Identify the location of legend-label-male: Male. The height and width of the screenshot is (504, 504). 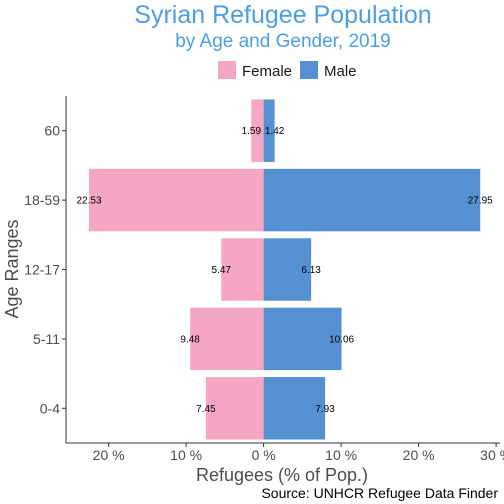
(340, 71).